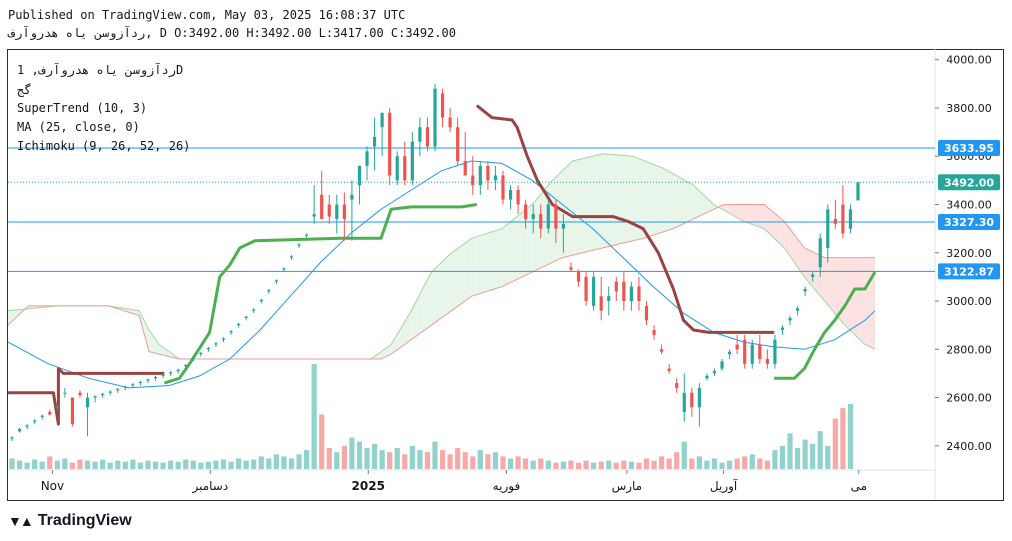 The width and height of the screenshot is (1012, 541). I want to click on supertrend-down, so click(86, 396).